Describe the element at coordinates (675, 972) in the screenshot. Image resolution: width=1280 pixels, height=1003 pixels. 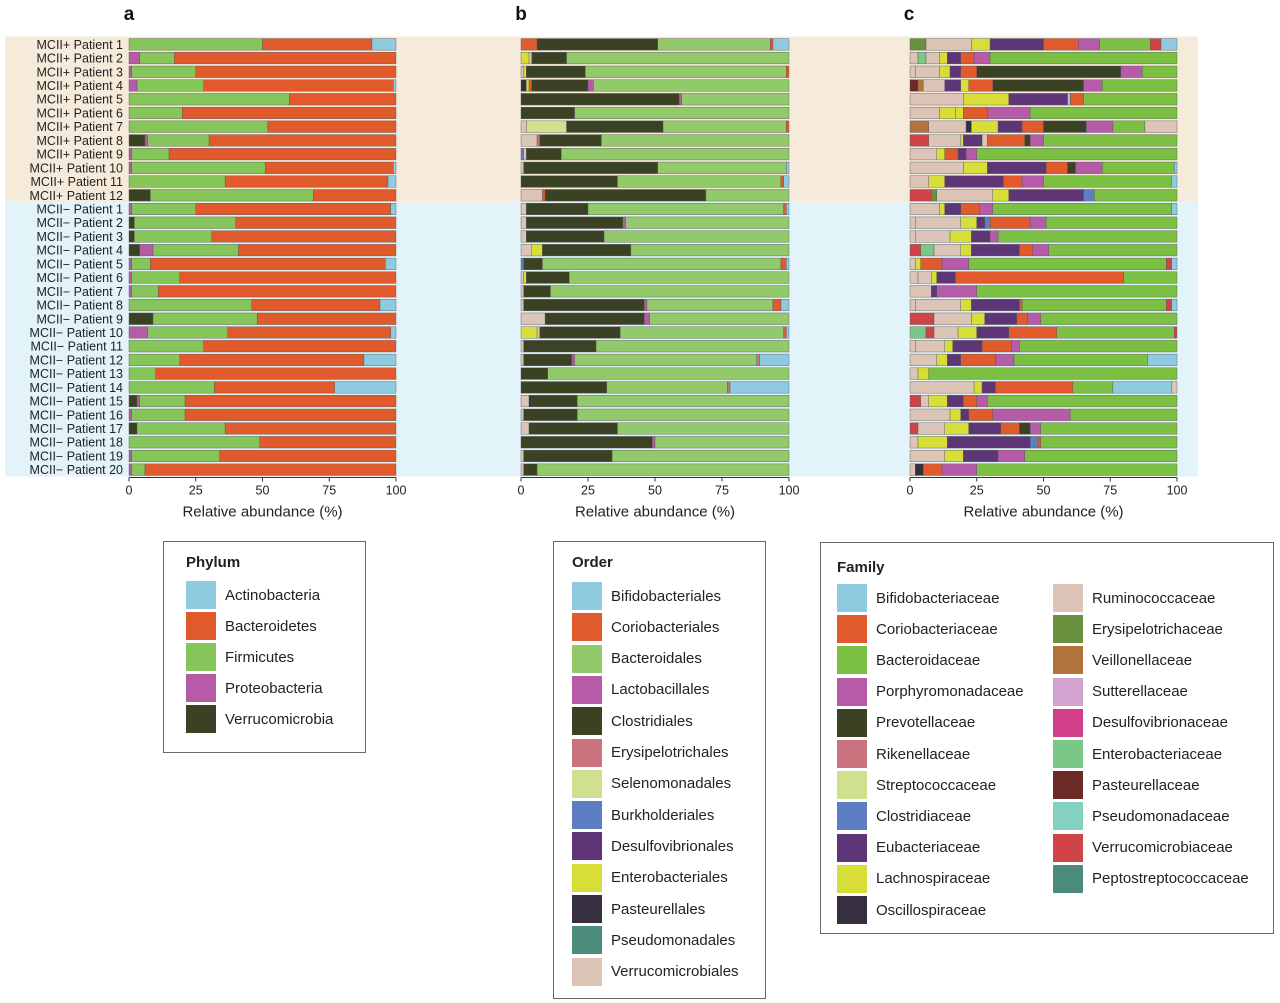
I see `legend-label: Verrucomicrobiales` at that location.